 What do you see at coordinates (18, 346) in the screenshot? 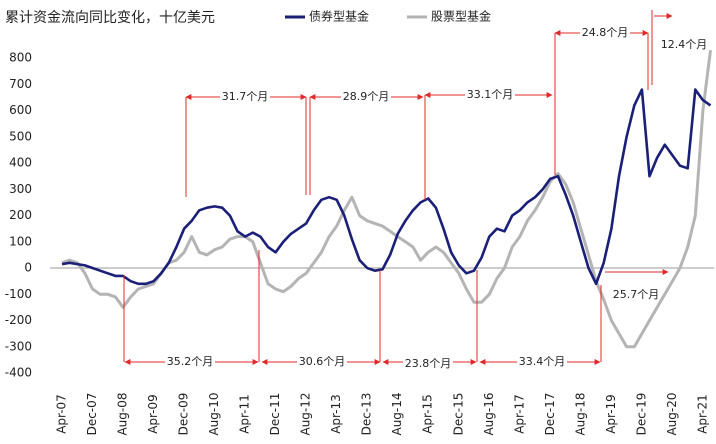
I see `y-tick-label: -300` at bounding box center [18, 346].